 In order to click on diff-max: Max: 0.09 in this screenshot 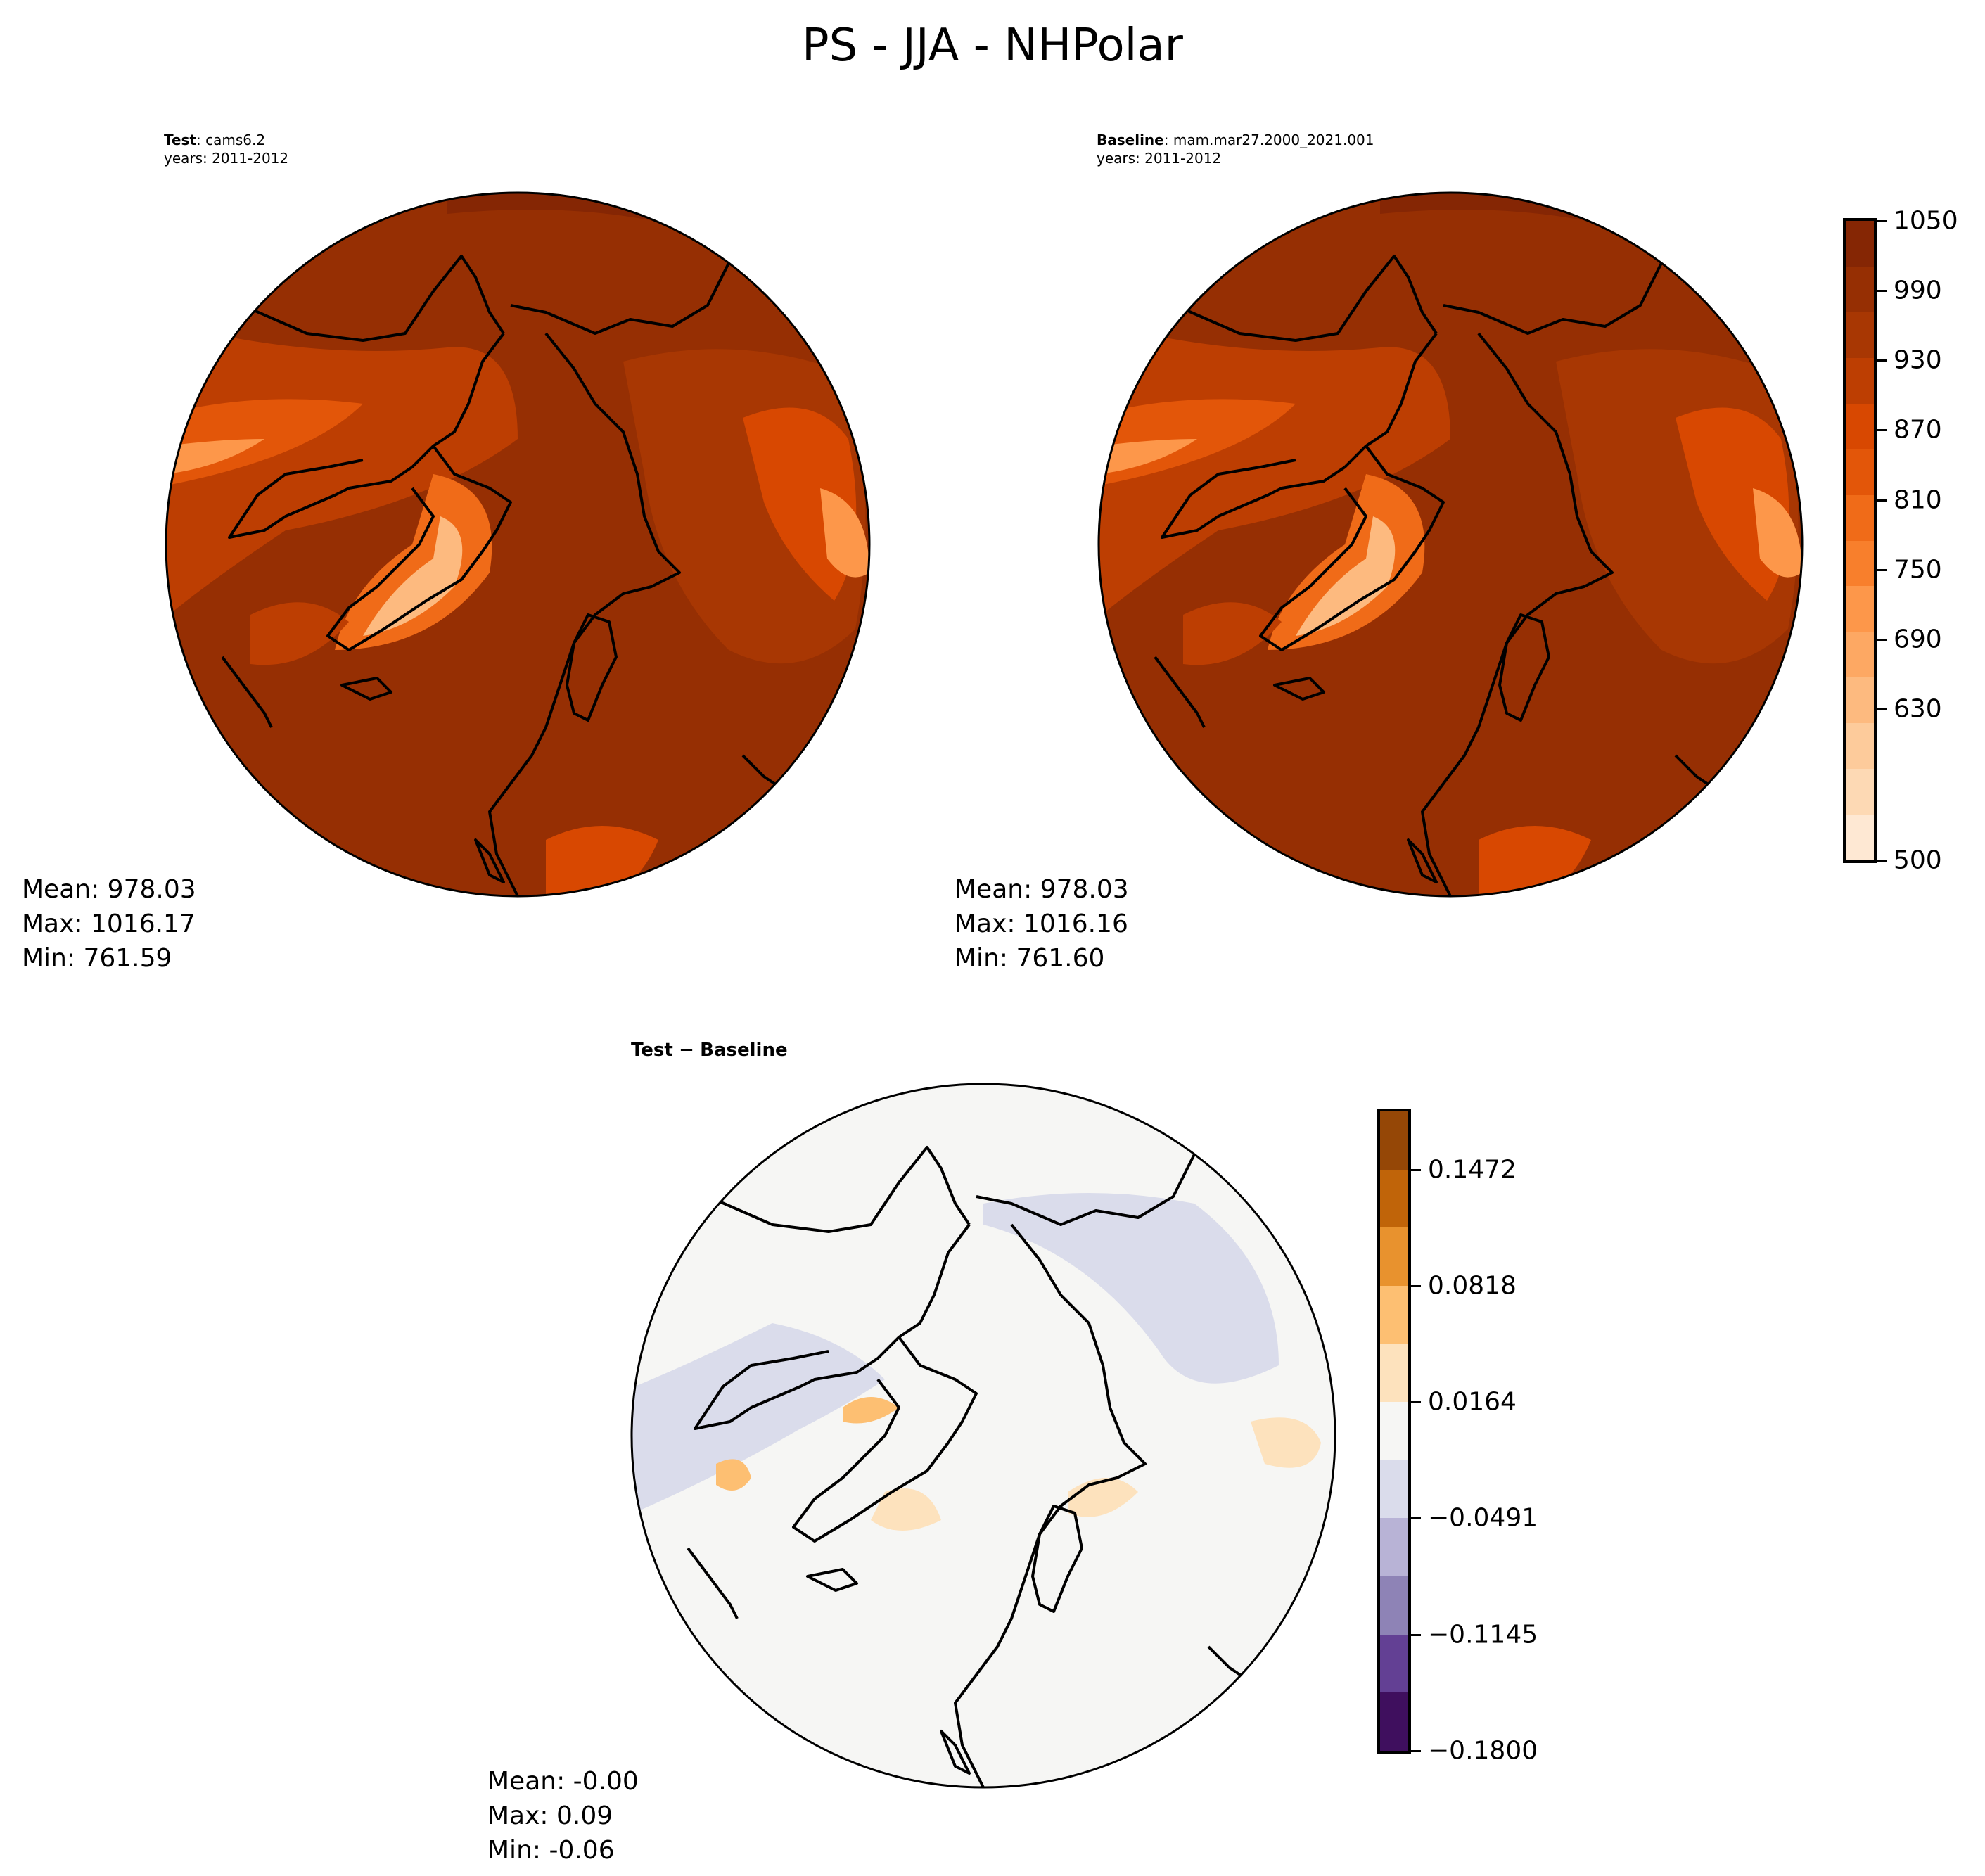, I will do `click(550, 1815)`.